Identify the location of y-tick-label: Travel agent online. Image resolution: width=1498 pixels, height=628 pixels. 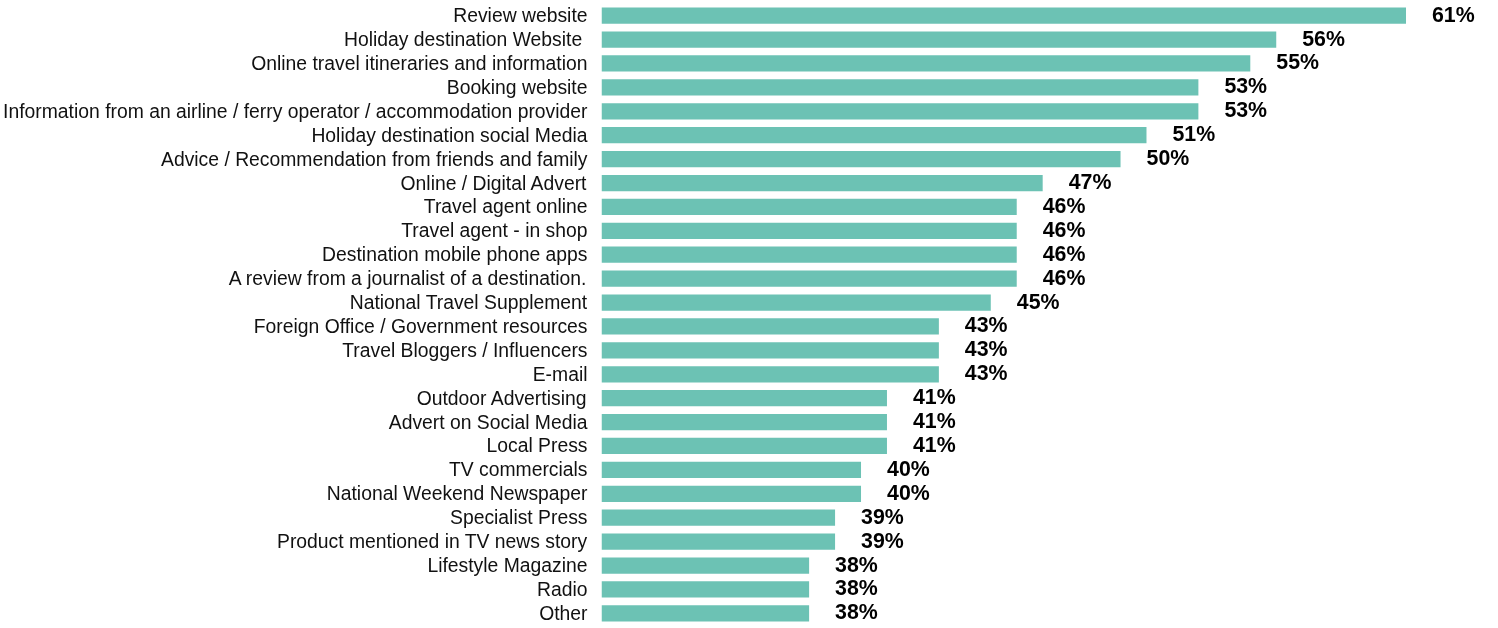
(505, 207).